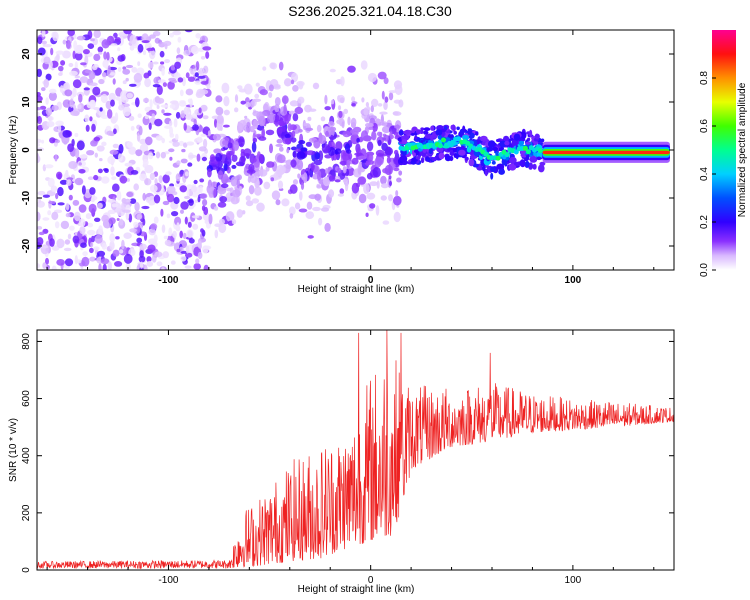  I want to click on x-tick-label: -100, so click(168, 580).